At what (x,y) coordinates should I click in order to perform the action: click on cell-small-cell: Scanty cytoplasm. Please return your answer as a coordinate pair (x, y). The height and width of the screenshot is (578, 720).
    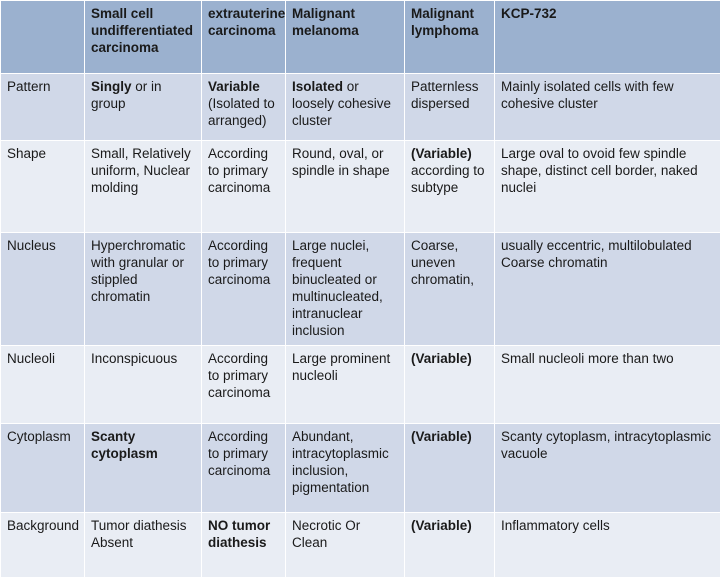
    Looking at the image, I should click on (143, 468).